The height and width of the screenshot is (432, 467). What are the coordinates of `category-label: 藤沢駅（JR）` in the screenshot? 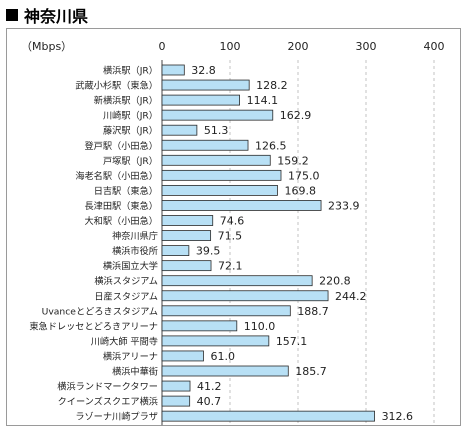 It's located at (130, 131).